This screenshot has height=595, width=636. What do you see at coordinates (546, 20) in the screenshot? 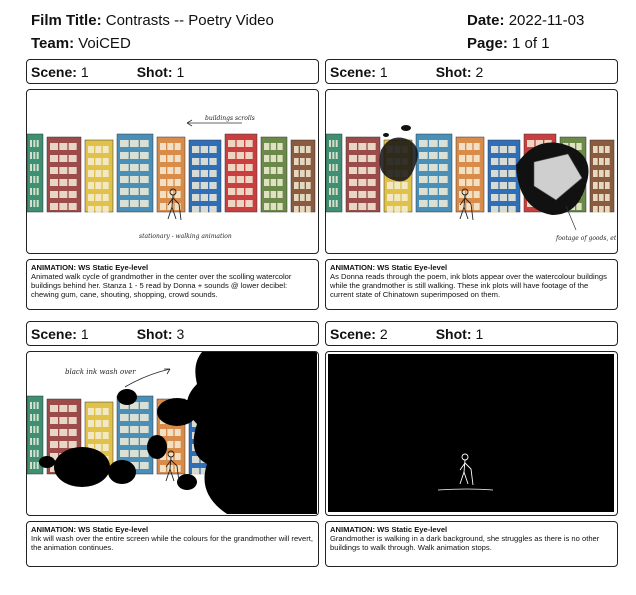
I see `date-value: 2022-11-03` at bounding box center [546, 20].